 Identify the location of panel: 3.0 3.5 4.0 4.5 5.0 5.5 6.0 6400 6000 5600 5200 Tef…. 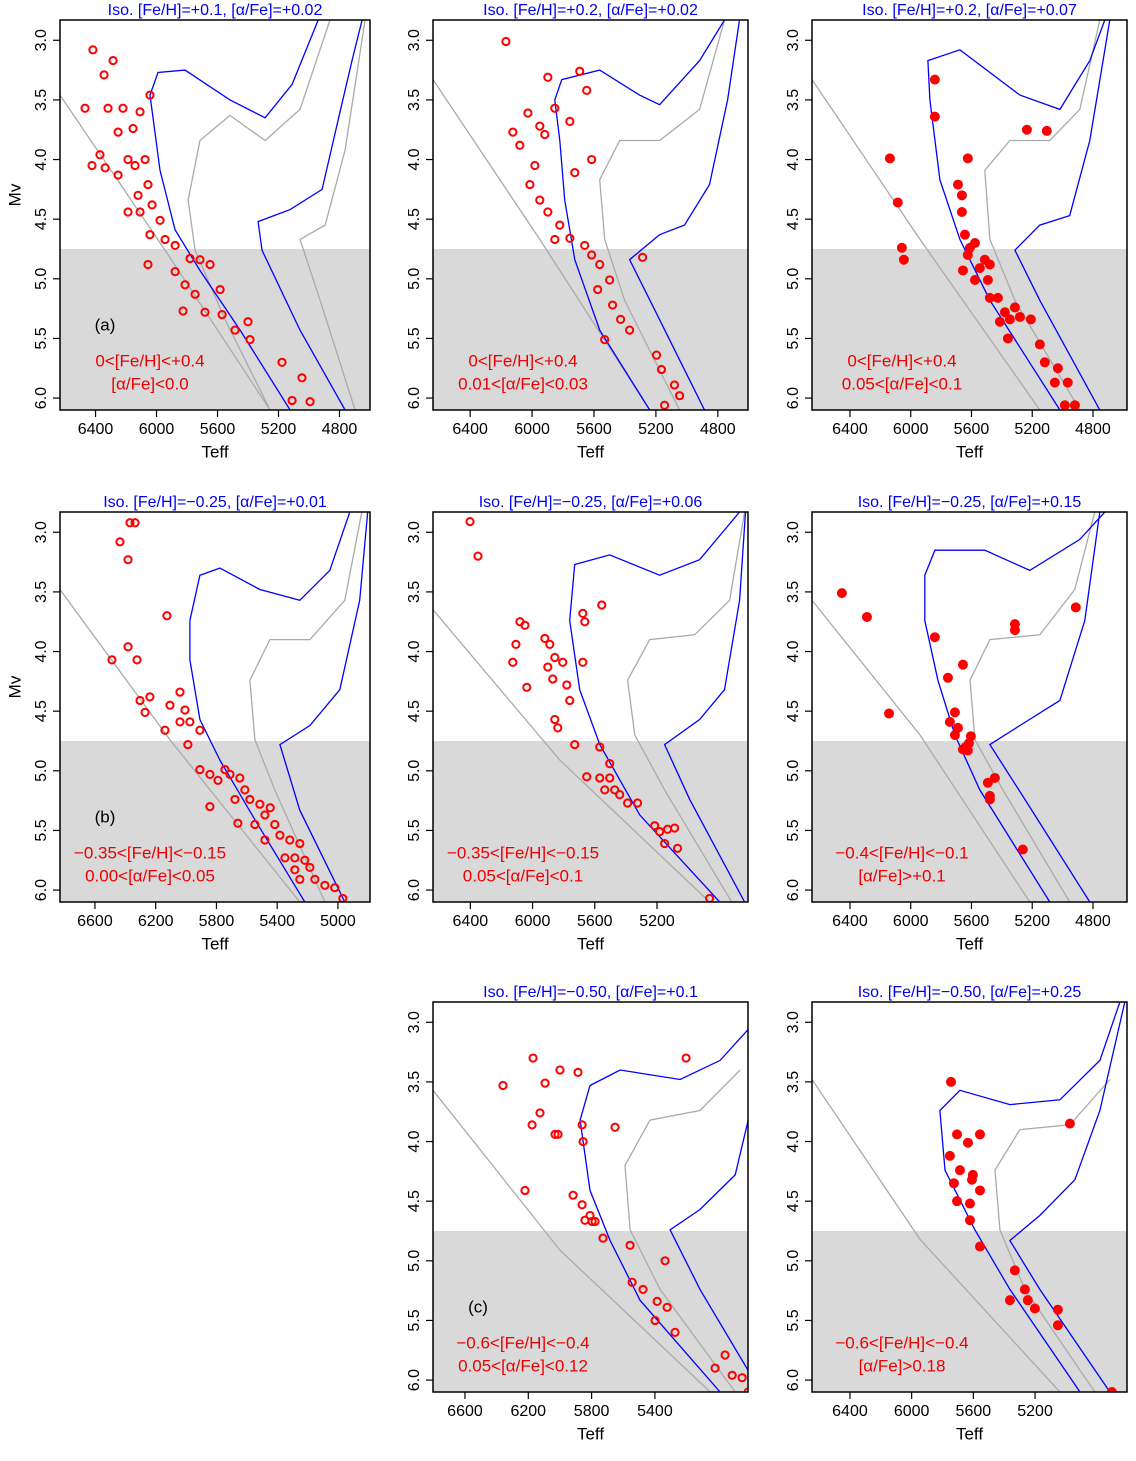
(577, 723).